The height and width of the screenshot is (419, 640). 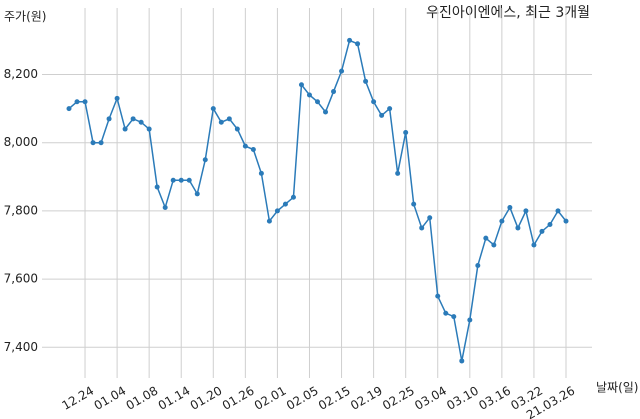 What do you see at coordinates (21, 142) in the screenshot?
I see `y-tick-label: 8,000` at bounding box center [21, 142].